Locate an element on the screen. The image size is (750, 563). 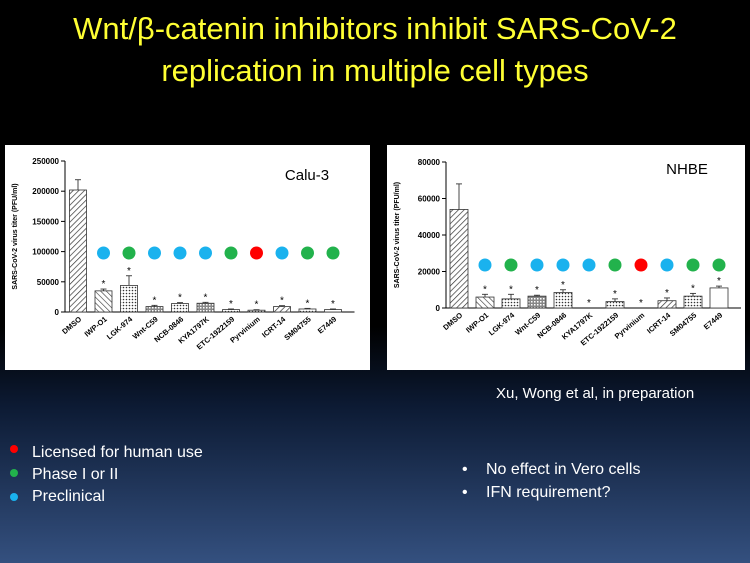
y-tick-label: 60000 is located at coordinates (429, 199).